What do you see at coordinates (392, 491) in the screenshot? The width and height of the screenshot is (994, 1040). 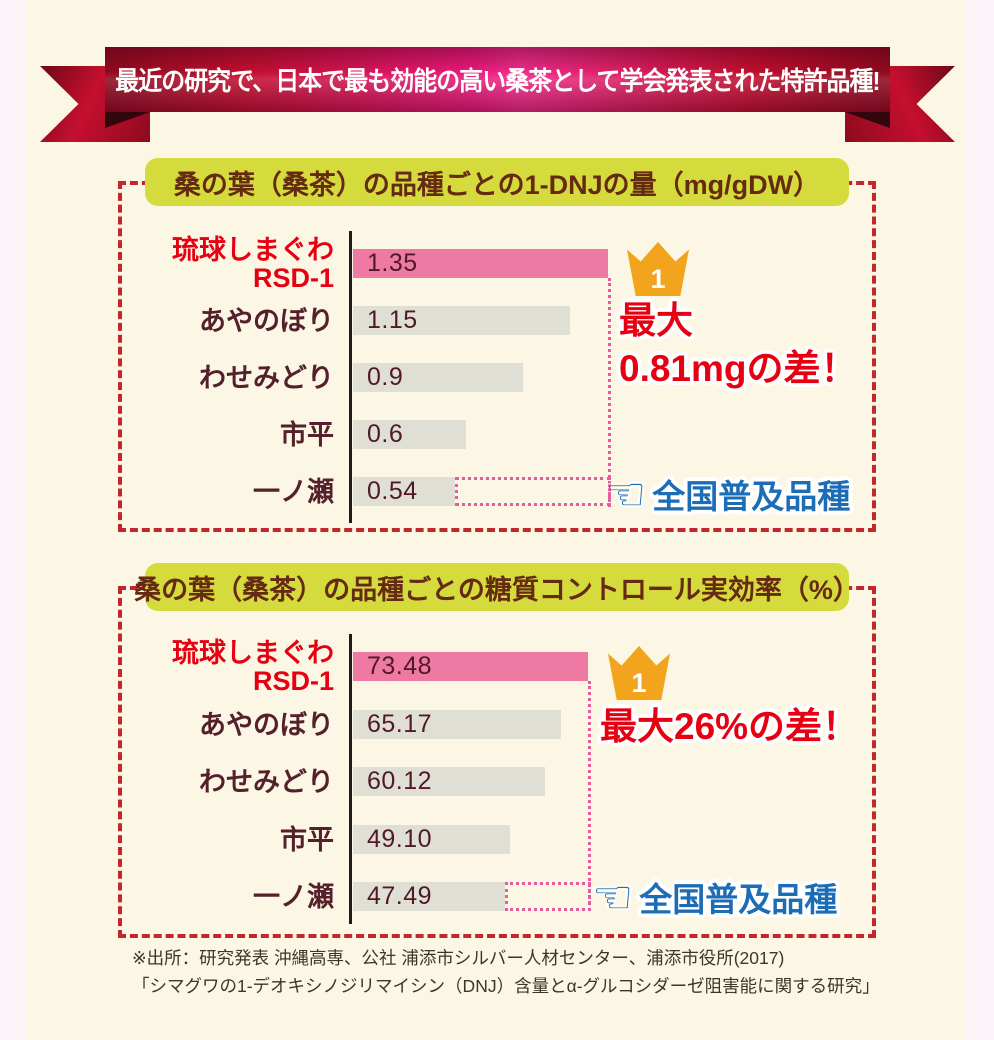 I see `value-label: 0.54` at bounding box center [392, 491].